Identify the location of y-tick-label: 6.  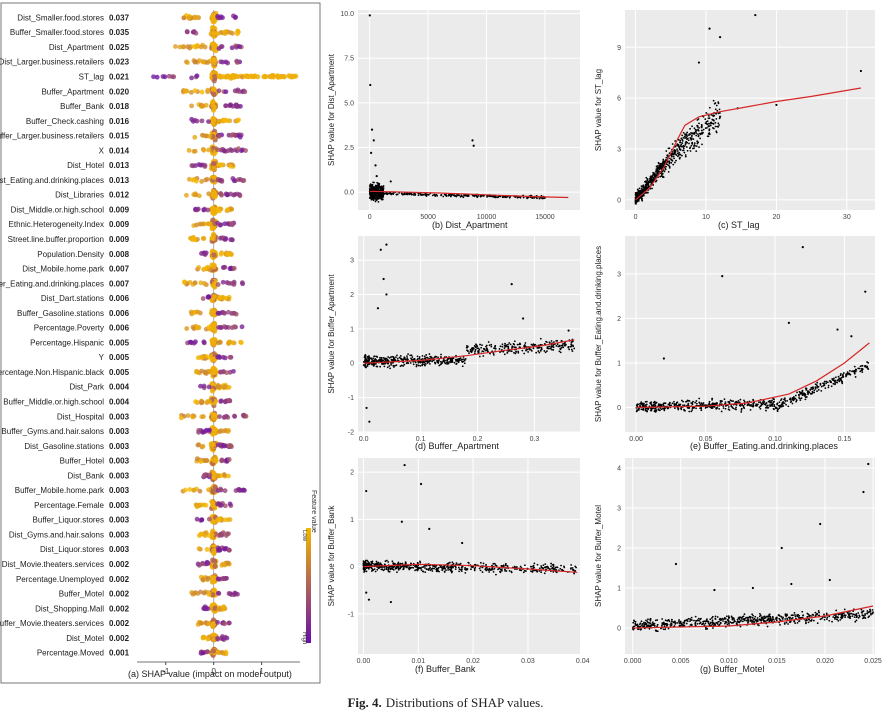
(619, 99).